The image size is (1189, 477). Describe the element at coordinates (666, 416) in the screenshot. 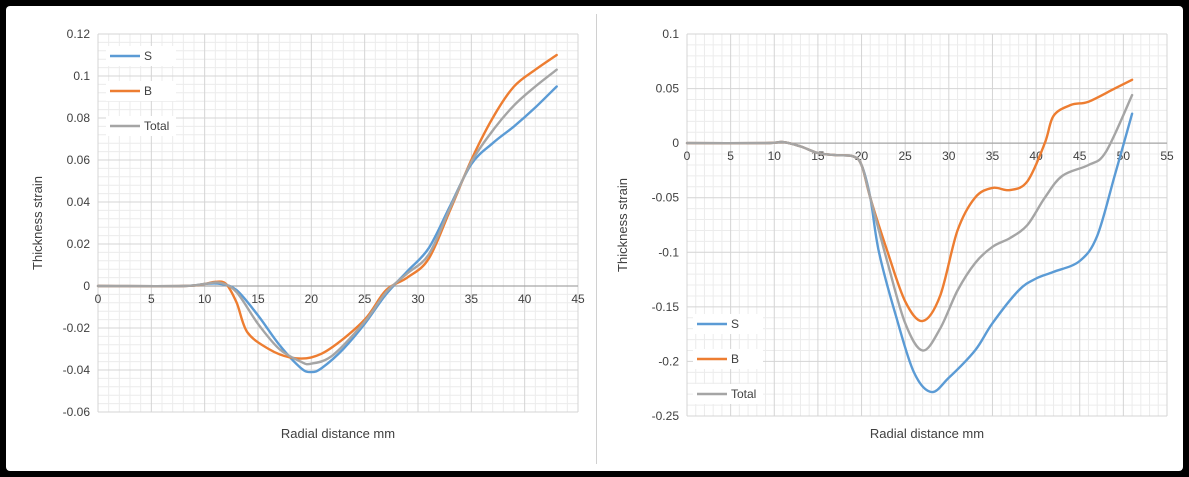

I see `y-tick-label: -0.25` at that location.